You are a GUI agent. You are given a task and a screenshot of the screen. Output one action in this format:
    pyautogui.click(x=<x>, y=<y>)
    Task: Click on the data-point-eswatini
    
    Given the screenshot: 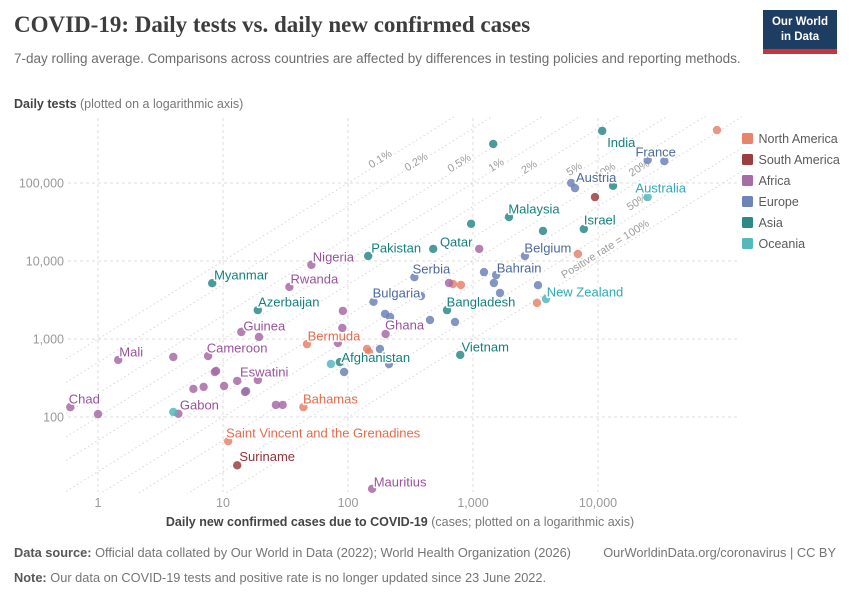 What is the action you would take?
    pyautogui.click(x=237, y=381)
    